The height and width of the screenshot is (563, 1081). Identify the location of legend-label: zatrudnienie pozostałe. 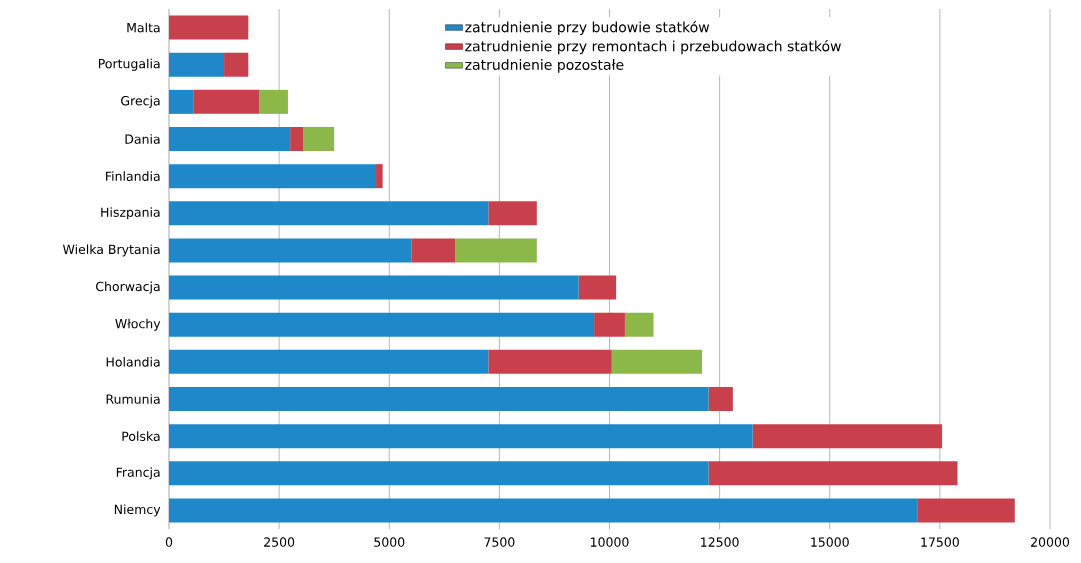
(544, 66).